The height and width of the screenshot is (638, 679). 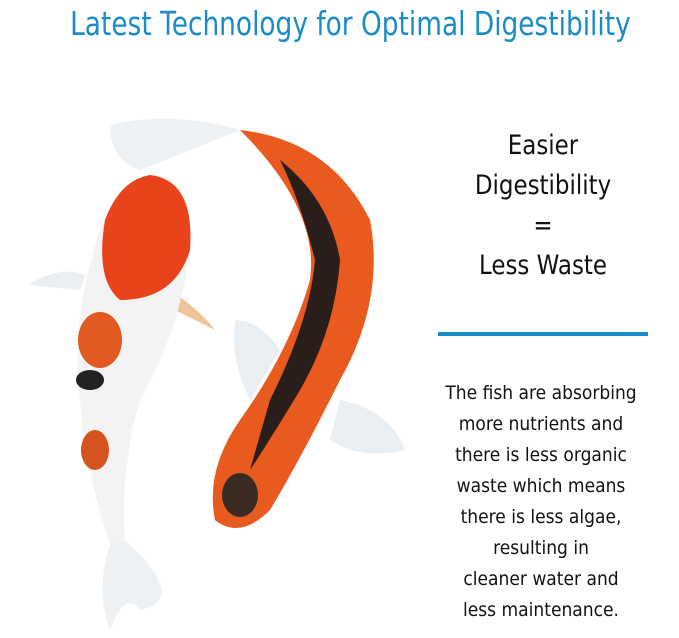 I want to click on description-line: waste which means, so click(x=541, y=486).